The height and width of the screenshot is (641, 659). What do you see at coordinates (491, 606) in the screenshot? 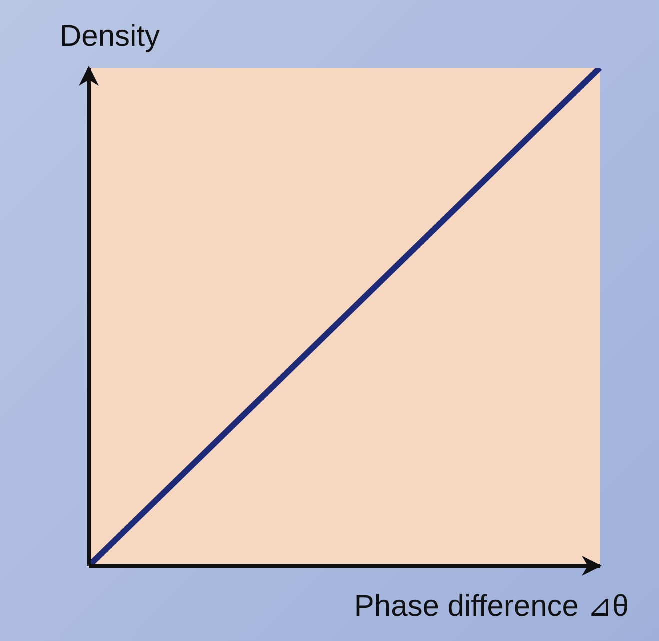
I see `x-axis-title: Phase difference ⊿θ` at bounding box center [491, 606].